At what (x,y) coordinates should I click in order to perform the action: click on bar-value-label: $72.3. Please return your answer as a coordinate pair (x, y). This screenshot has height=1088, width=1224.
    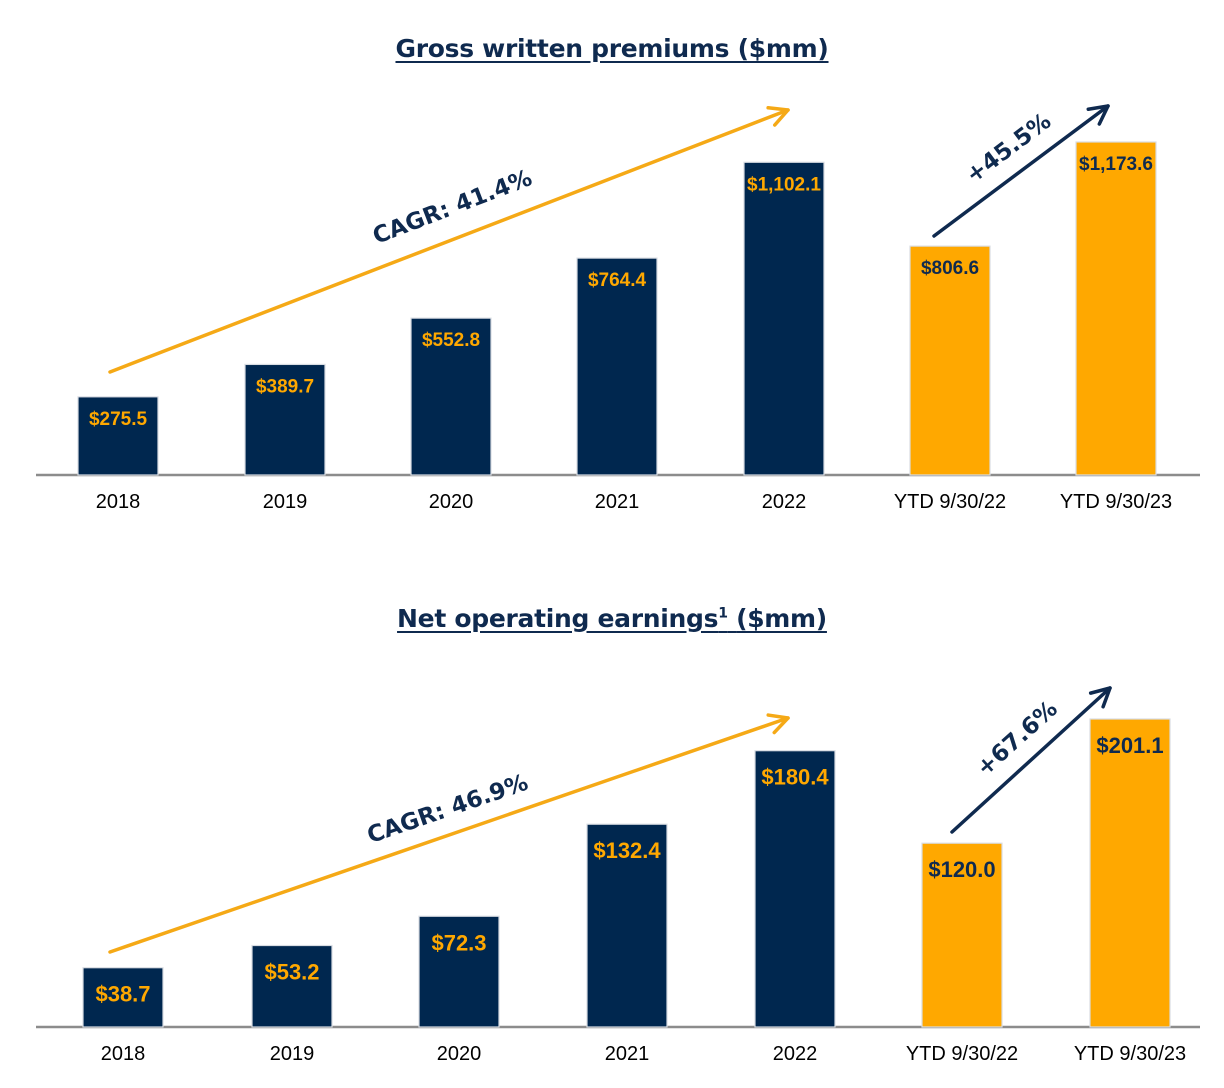
    Looking at the image, I should click on (458, 942).